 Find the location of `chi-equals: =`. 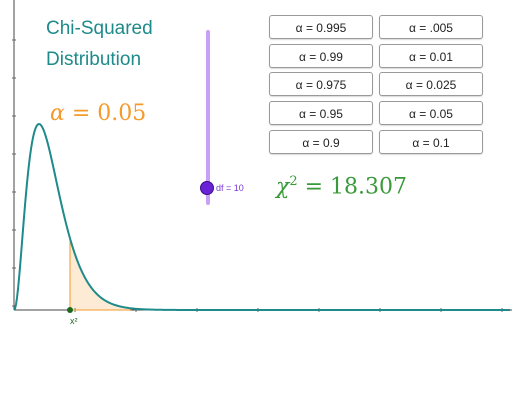

chi-equals: = is located at coordinates (314, 187).